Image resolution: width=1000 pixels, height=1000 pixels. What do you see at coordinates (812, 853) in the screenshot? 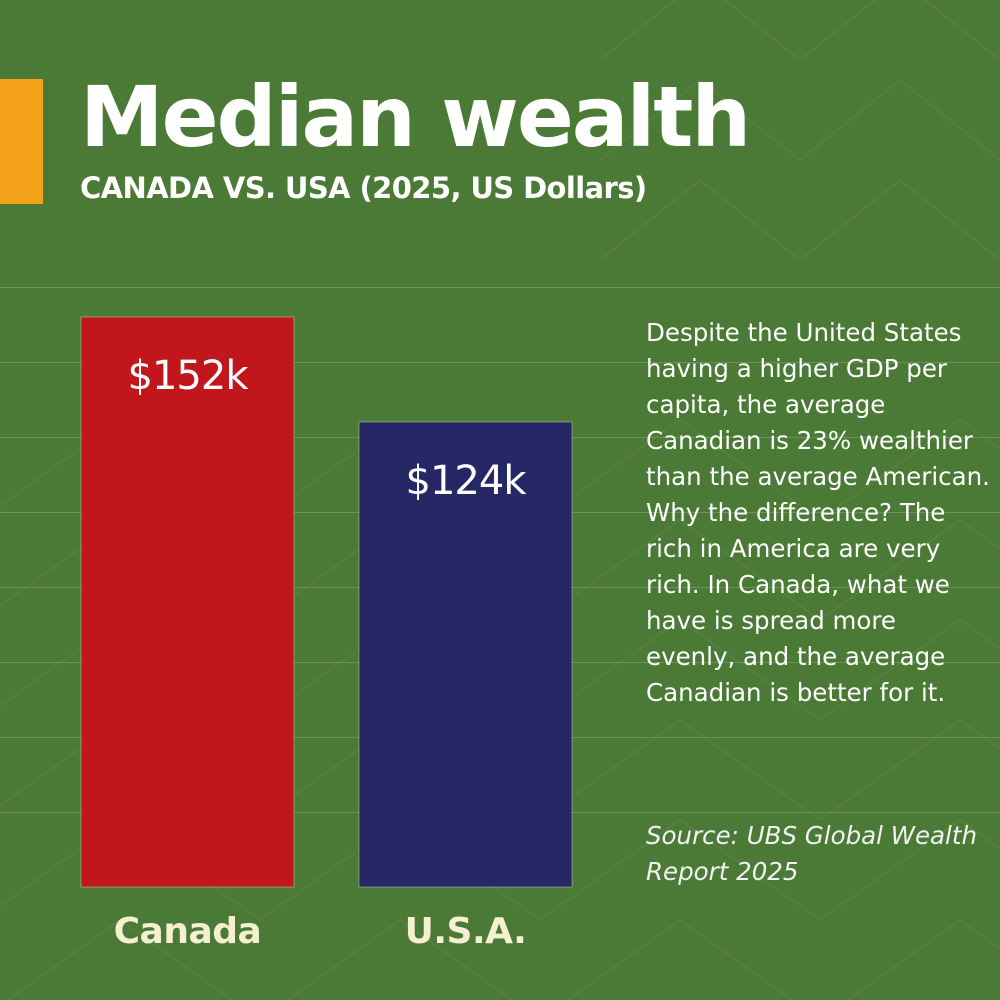
I see `source-note: Source: UBS Global Wealth Report 2025` at bounding box center [812, 853].